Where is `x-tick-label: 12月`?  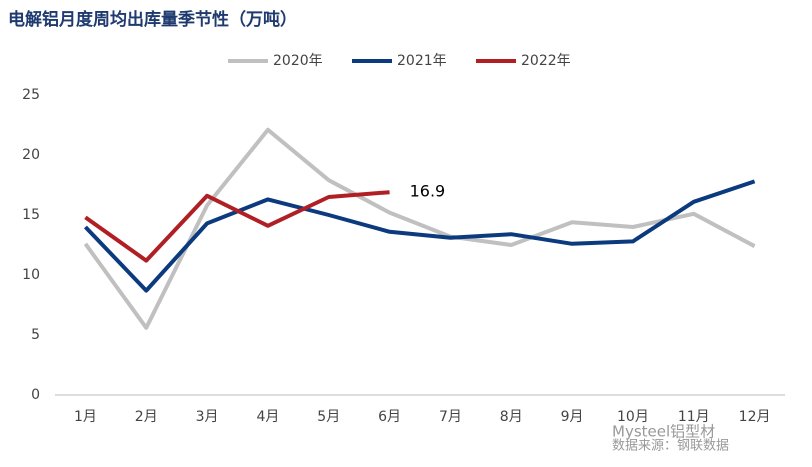 x-tick-label: 12月 is located at coordinates (755, 417).